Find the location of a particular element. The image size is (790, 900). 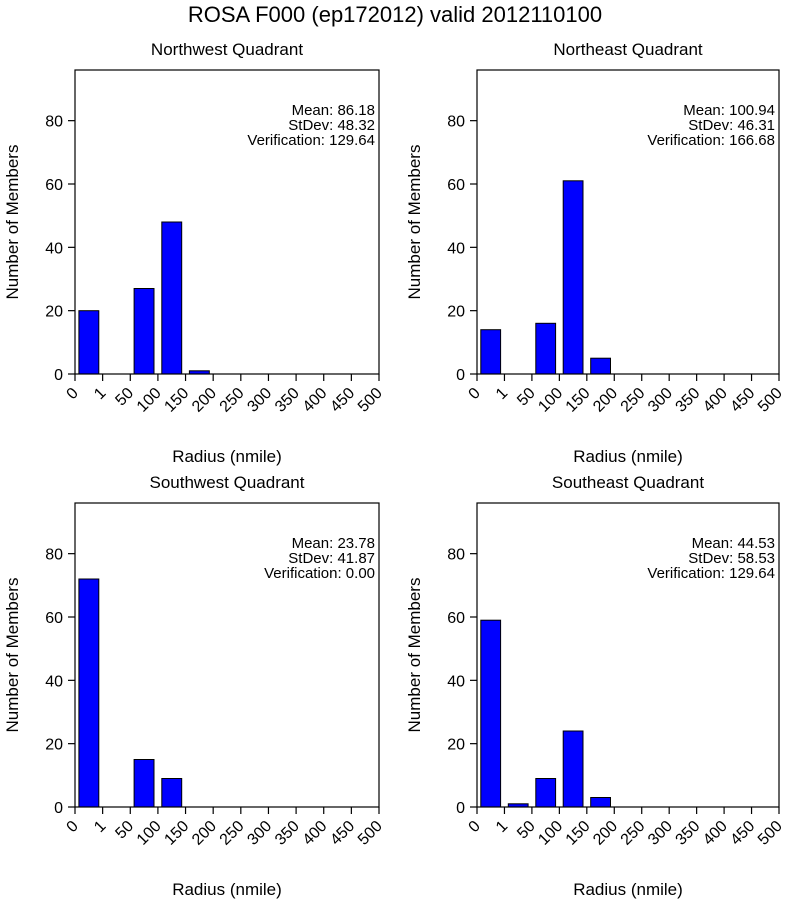

stat-mean: Mean: 23.78 is located at coordinates (333, 543).